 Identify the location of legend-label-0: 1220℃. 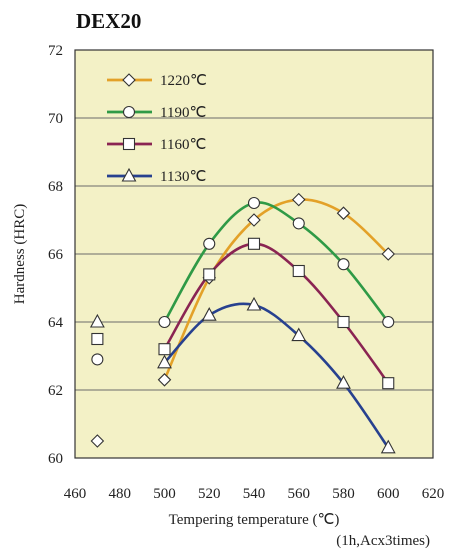
(183, 81).